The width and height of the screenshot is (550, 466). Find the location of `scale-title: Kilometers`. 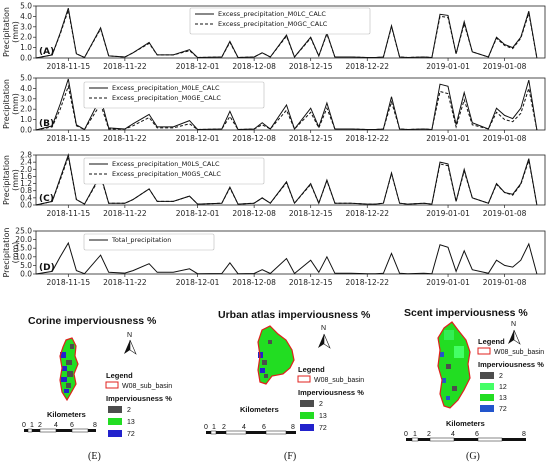

scale-title: Kilometers is located at coordinates (465, 423).